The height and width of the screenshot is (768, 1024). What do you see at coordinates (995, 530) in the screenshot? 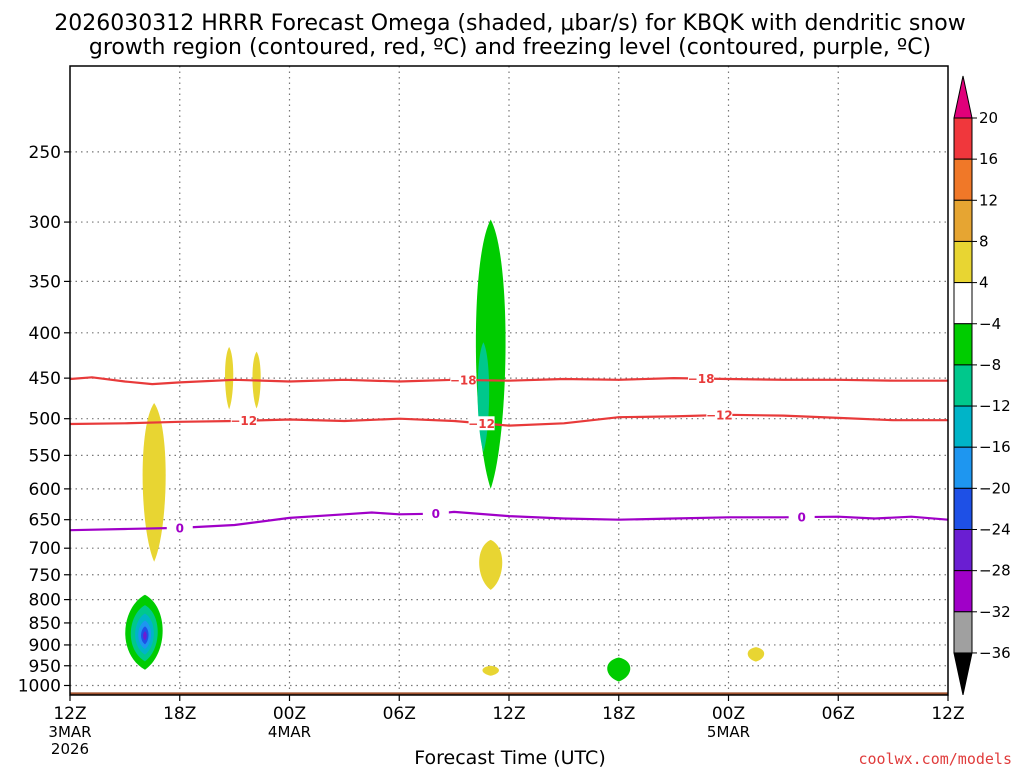
I see `colorbar-label-10: −24` at bounding box center [995, 530].